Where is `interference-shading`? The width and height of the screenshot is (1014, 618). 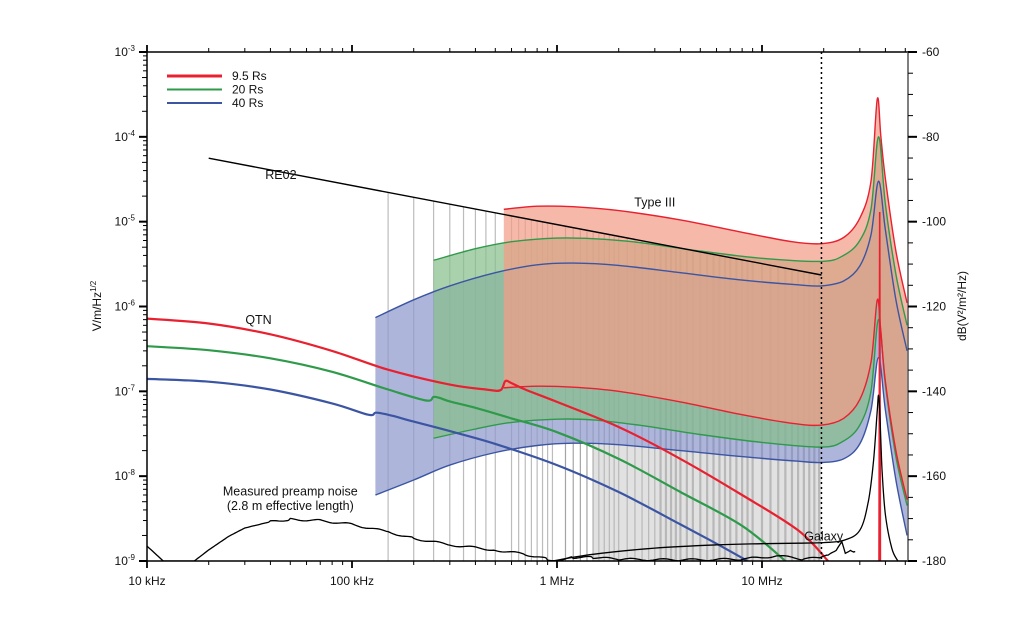 interference-shading is located at coordinates (707, 502).